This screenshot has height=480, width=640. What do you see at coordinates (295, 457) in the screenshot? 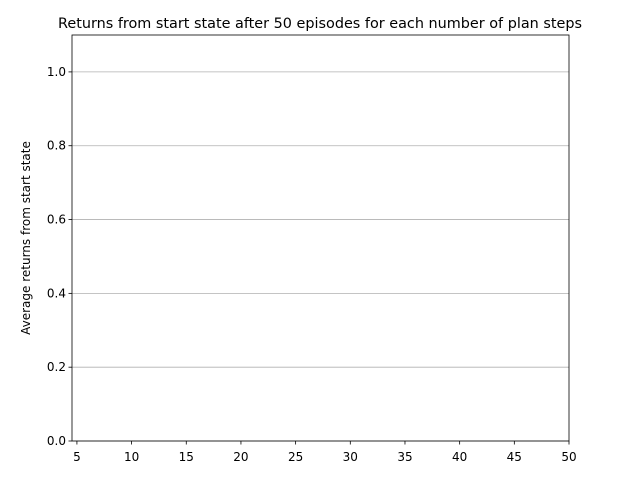
I see `x-tick-label: 25` at bounding box center [295, 457].